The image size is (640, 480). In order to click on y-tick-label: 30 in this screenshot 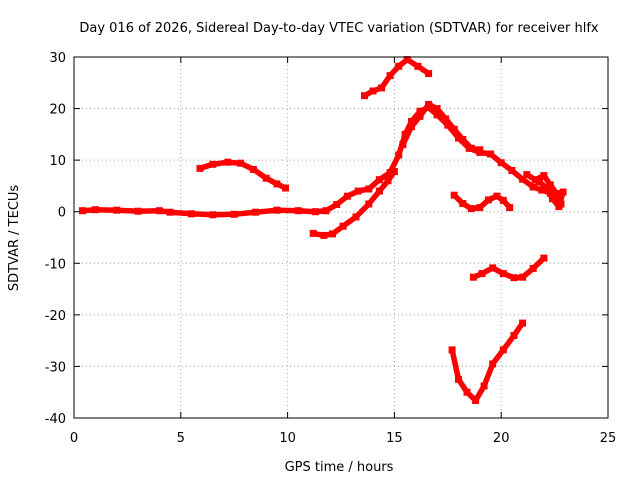, I will do `click(57, 58)`.